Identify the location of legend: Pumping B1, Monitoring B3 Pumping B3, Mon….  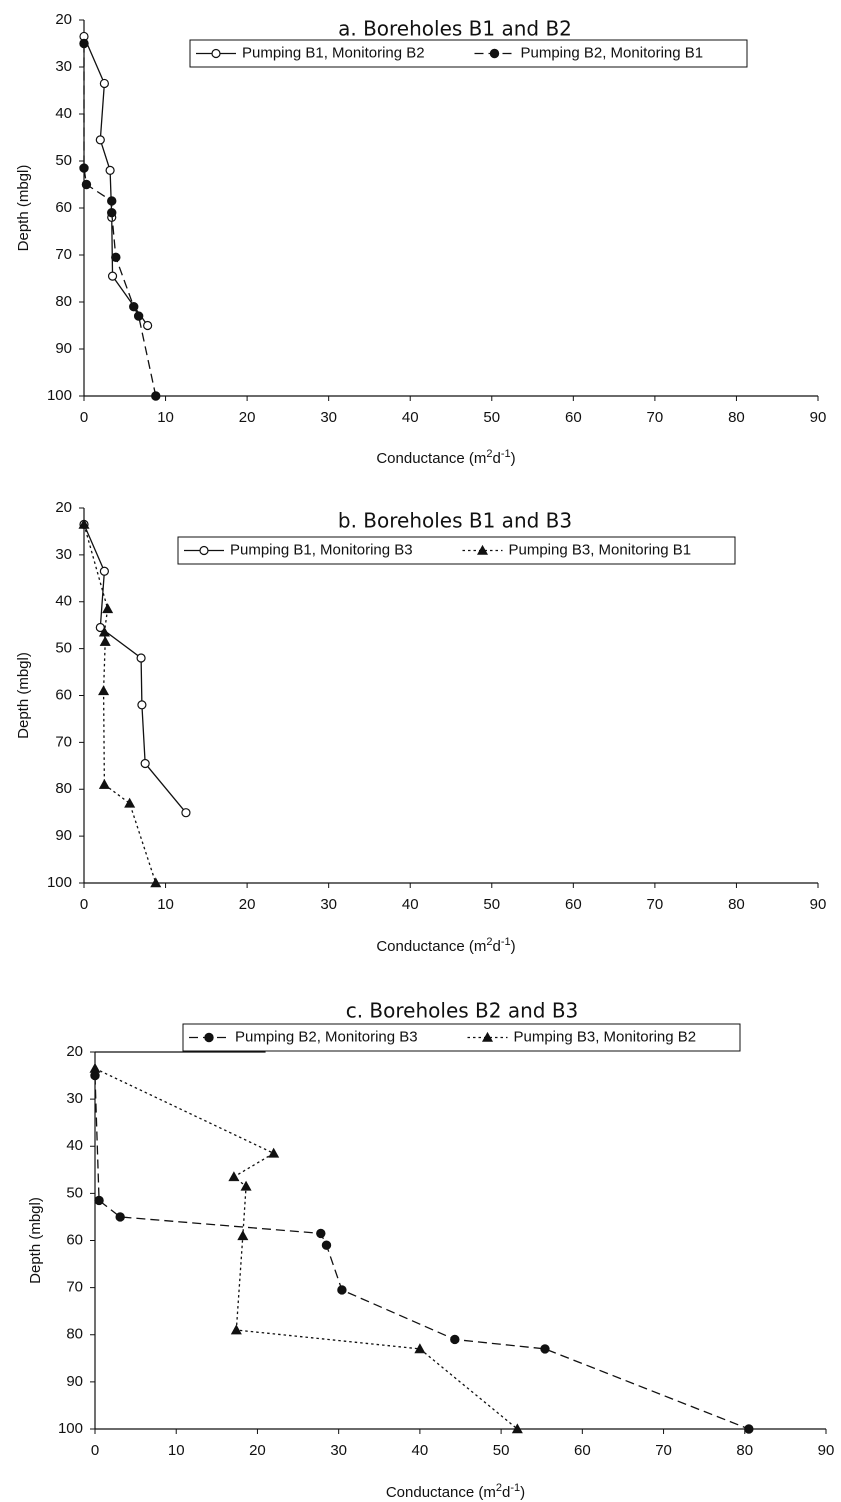
(456, 550).